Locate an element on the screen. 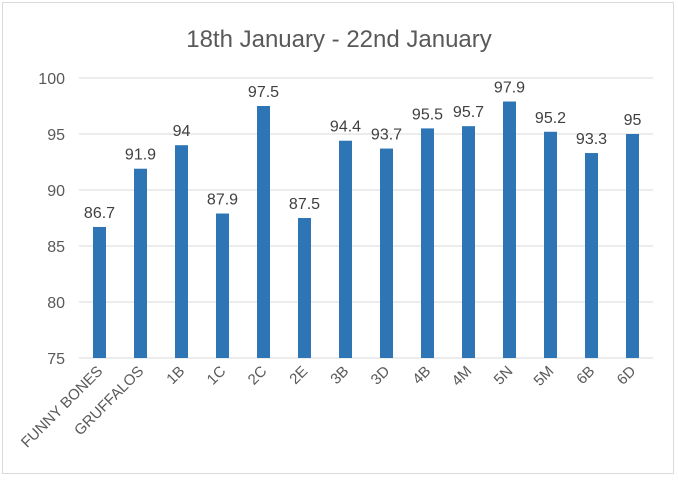 The width and height of the screenshot is (678, 480). x-tick-label: 2C is located at coordinates (258, 376).